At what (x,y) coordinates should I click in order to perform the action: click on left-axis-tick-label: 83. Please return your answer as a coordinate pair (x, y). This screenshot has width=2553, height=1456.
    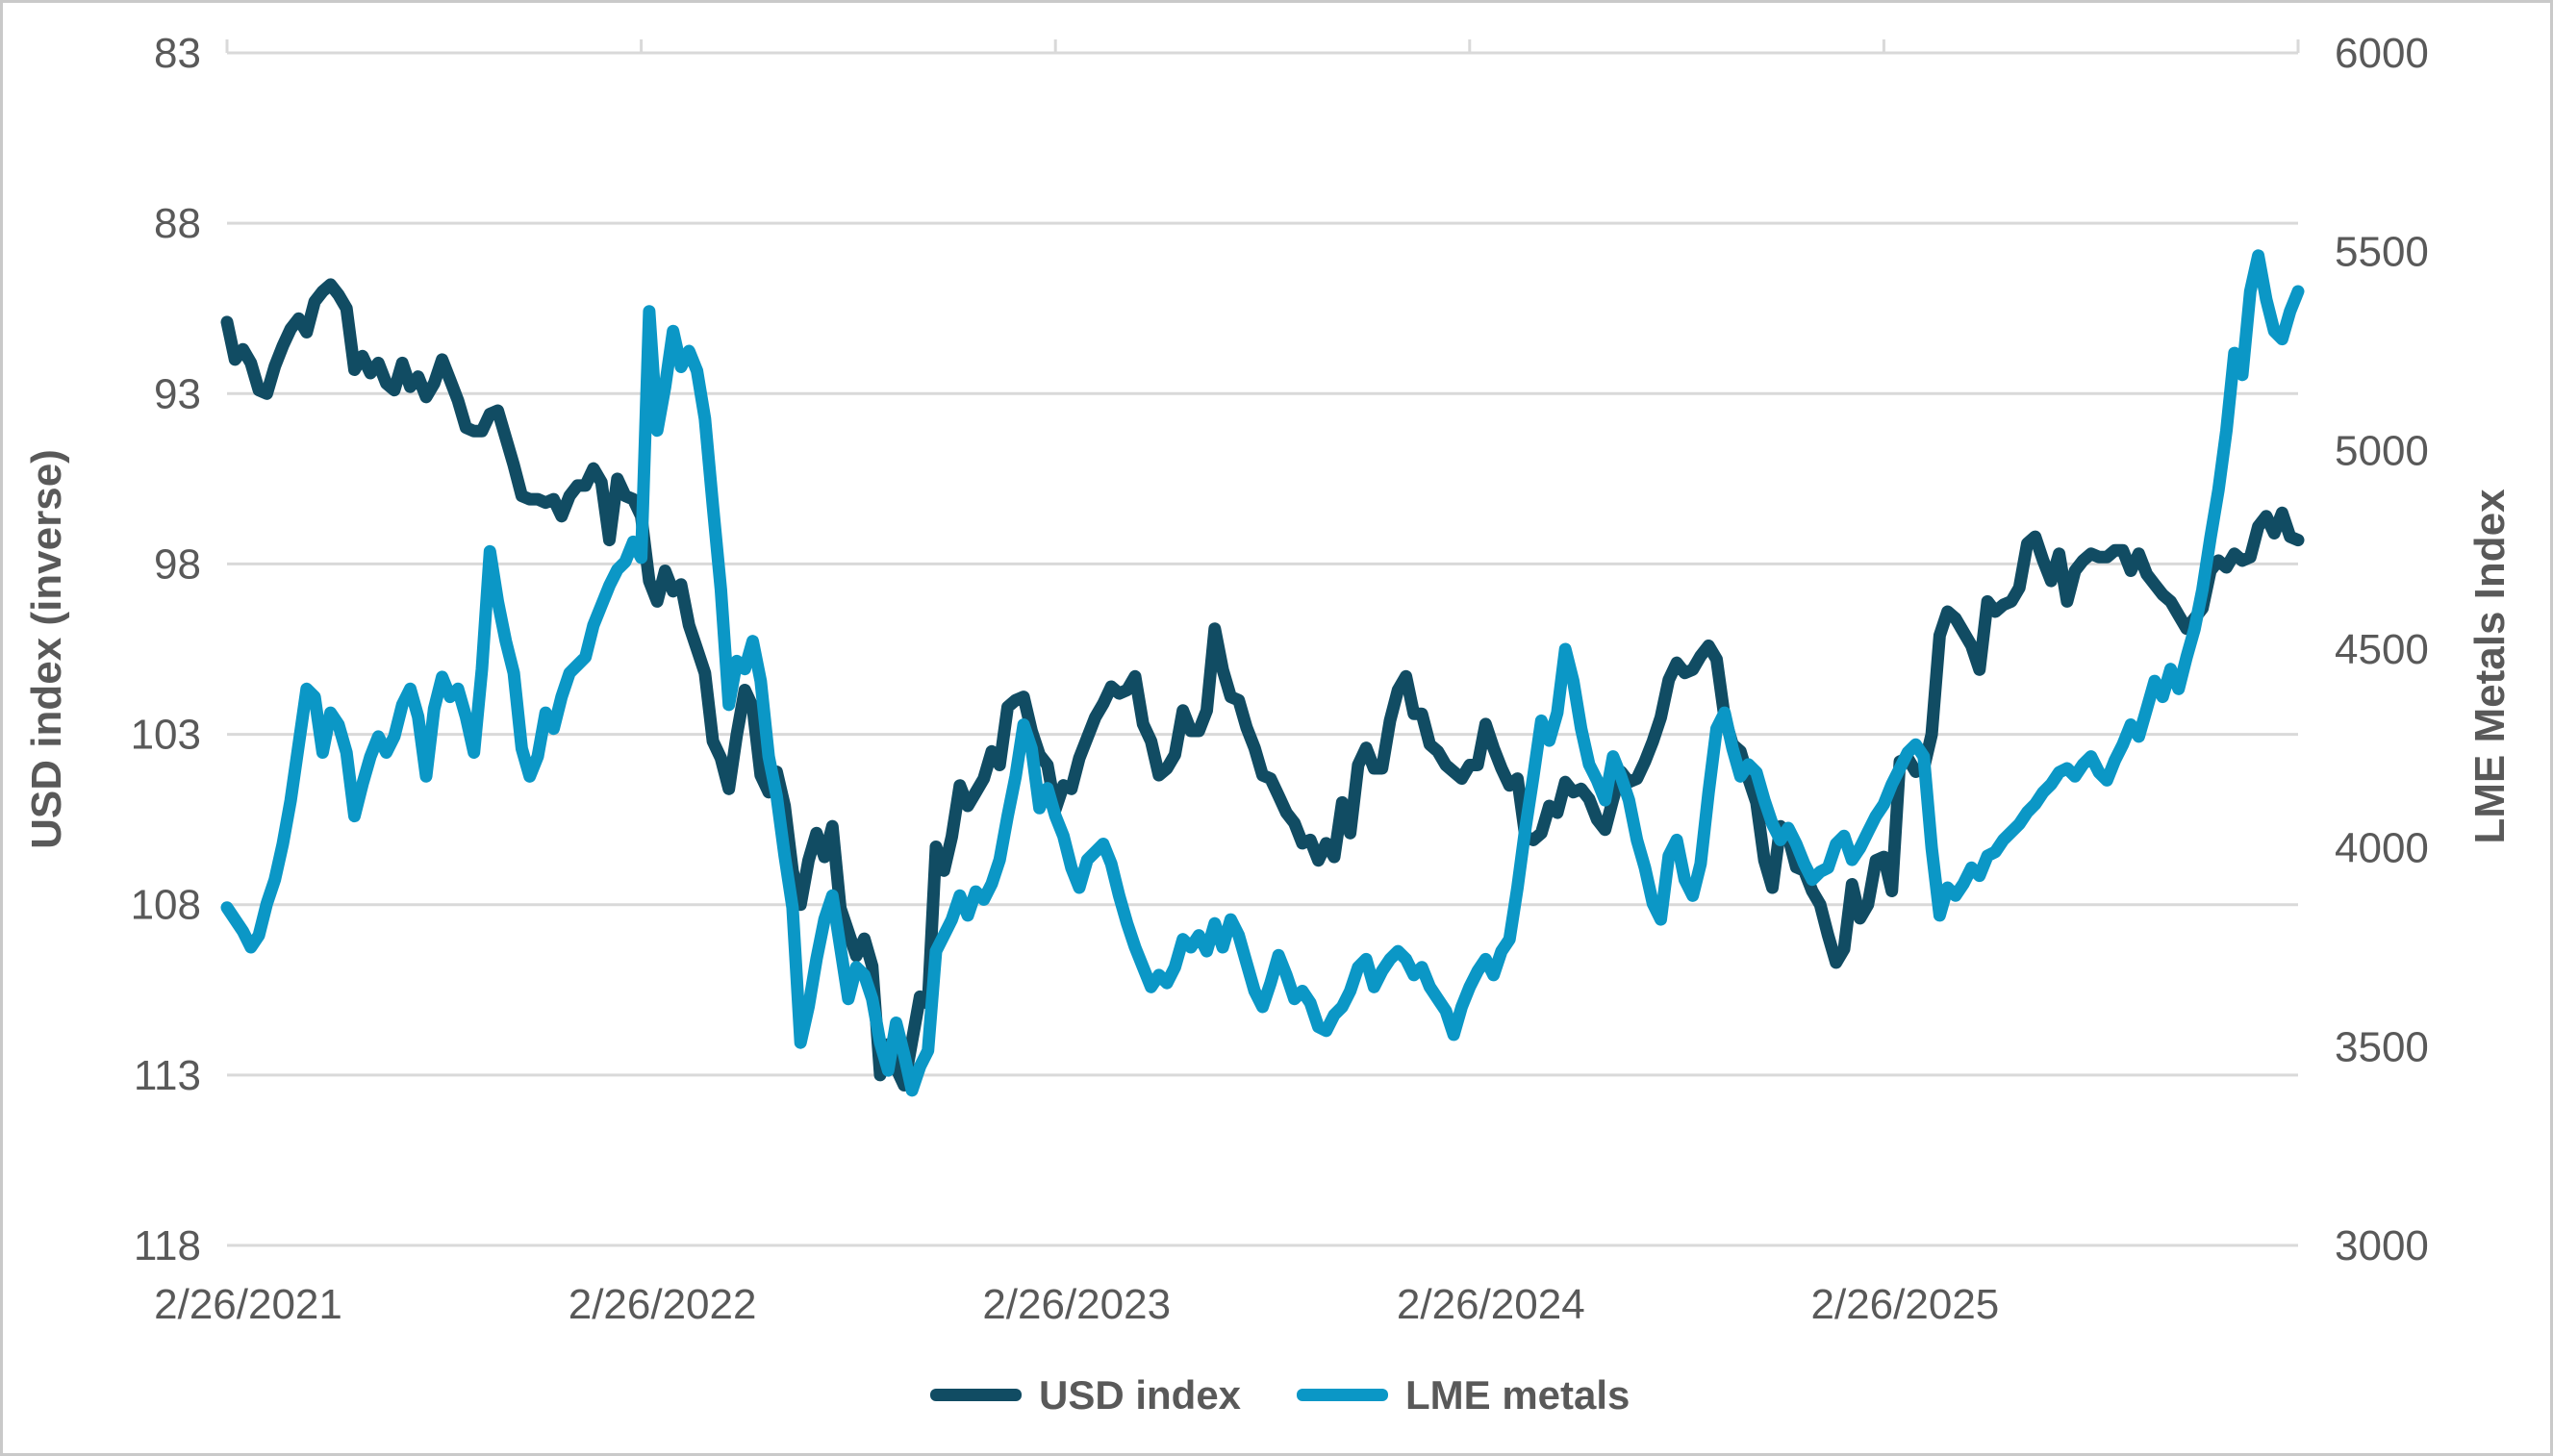
    Looking at the image, I should click on (178, 53).